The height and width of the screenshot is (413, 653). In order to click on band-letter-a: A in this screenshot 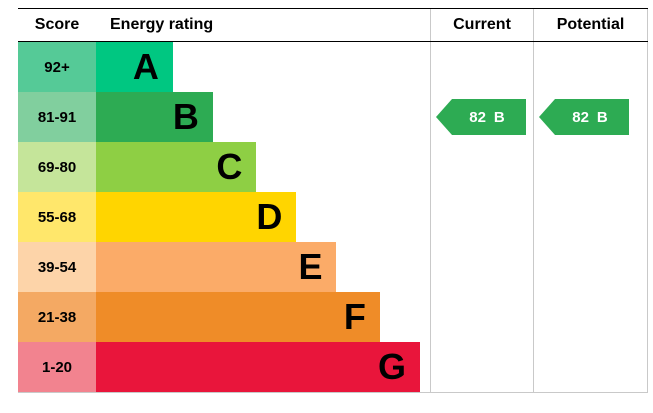, I will do `click(145, 66)`.